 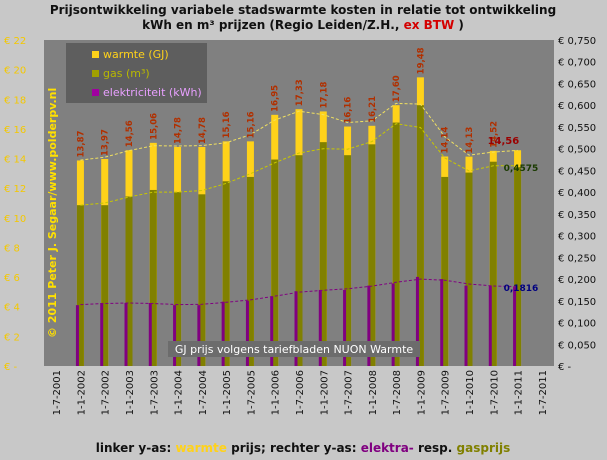 What do you see at coordinates (152, 92) in the screenshot?
I see `legend-label-elektriciteit: elektriciteit (kWh)` at bounding box center [152, 92].